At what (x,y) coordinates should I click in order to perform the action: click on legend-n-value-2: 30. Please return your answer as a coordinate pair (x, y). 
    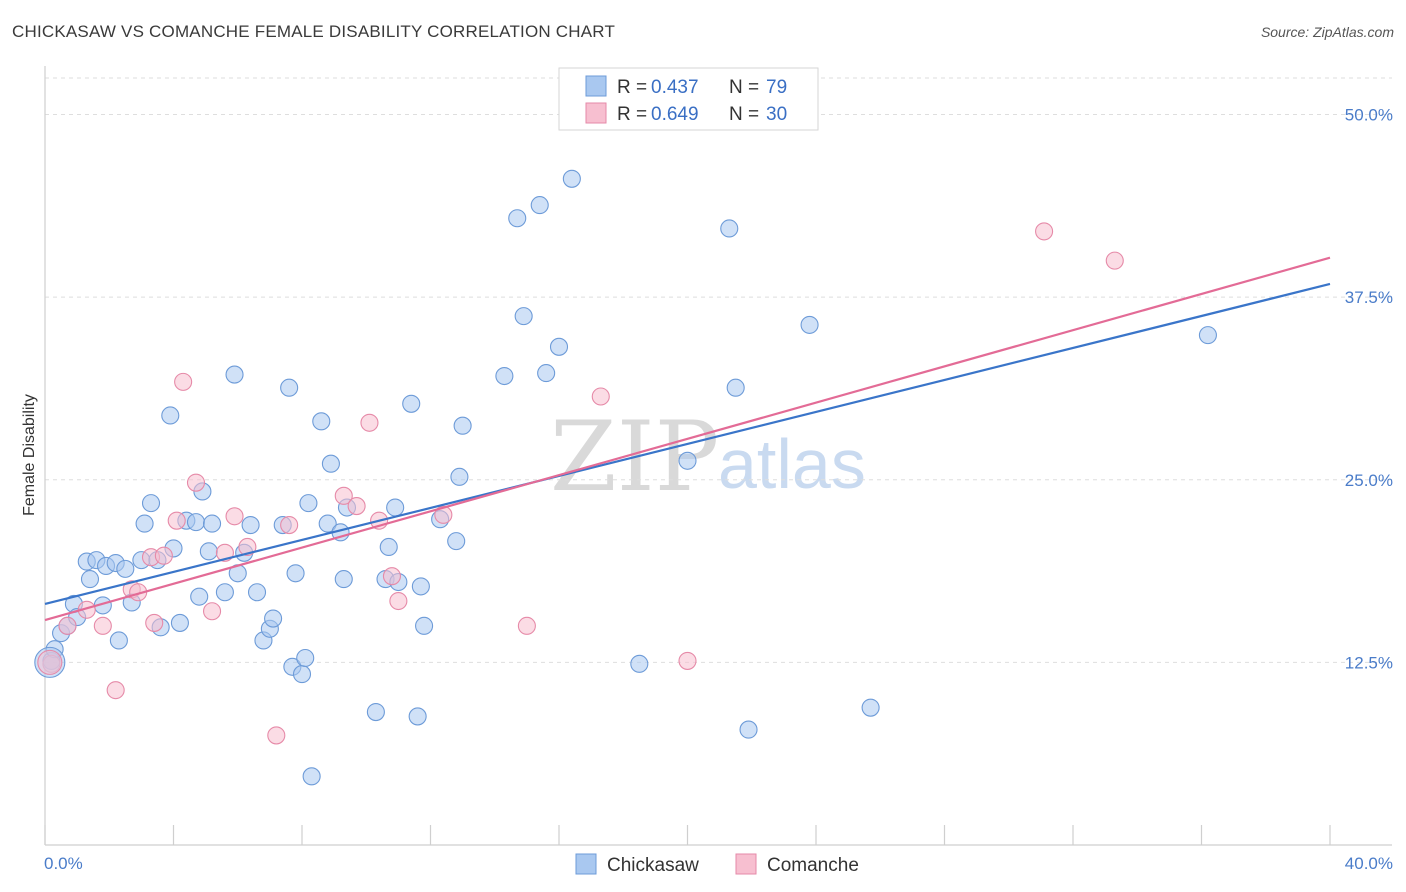
    Looking at the image, I should click on (776, 114).